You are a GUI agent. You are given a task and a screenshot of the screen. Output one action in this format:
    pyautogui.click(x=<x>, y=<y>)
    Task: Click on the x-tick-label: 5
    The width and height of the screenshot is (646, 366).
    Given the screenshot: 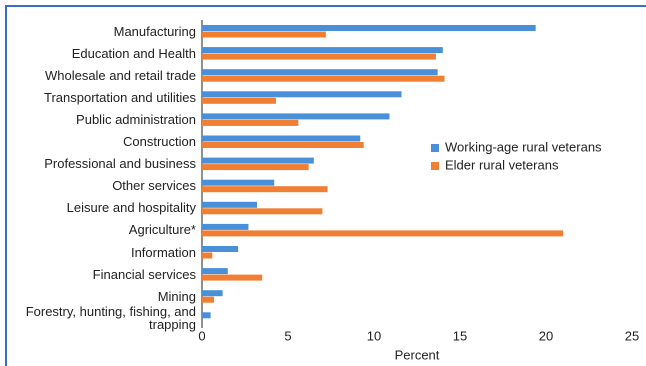 What is the action you would take?
    pyautogui.click(x=287, y=335)
    